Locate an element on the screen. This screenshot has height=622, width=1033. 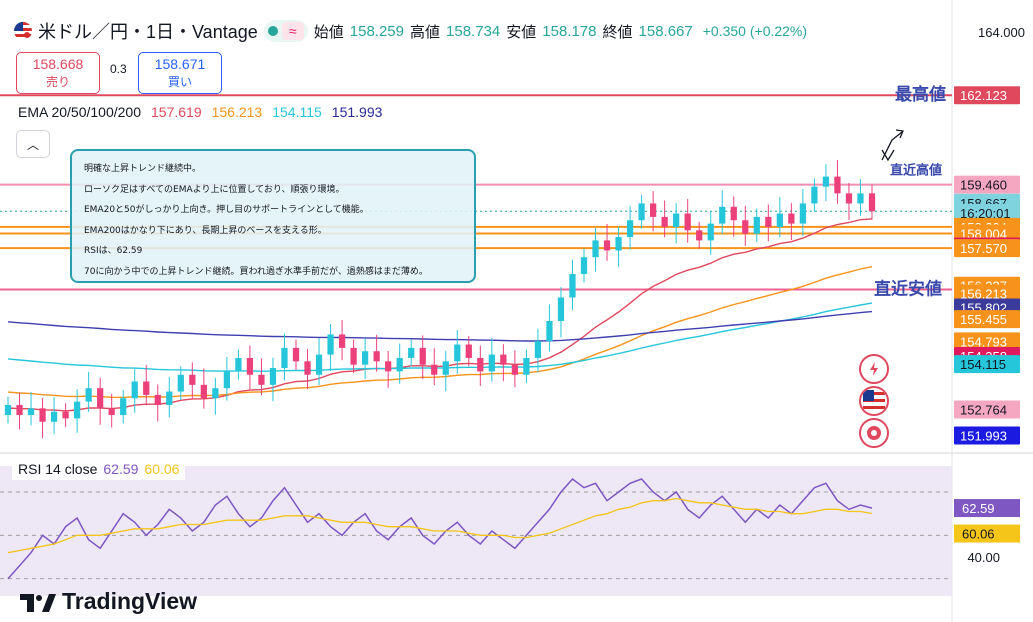
annotation-label: 直近安値 is located at coordinates (908, 289).